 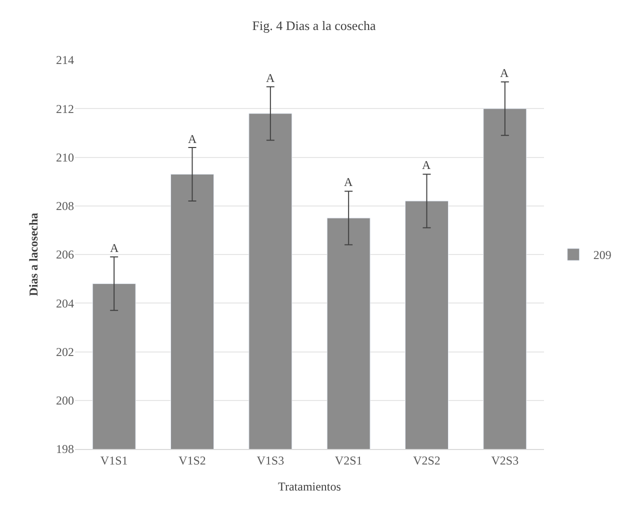 What do you see at coordinates (65, 157) in the screenshot?
I see `y-tick-label: 210` at bounding box center [65, 157].